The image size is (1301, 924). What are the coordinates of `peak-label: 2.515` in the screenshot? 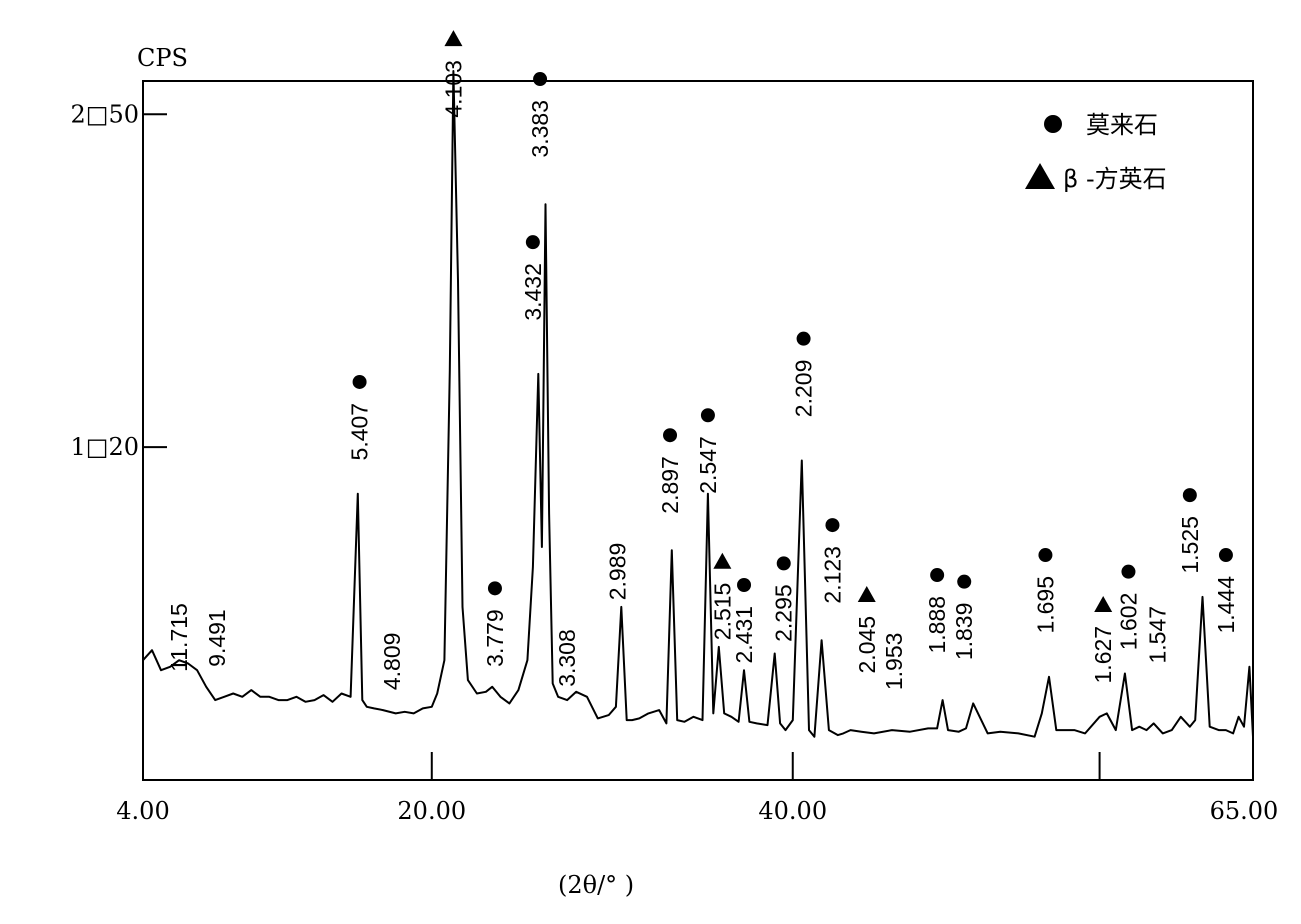 It's located at (722, 612).